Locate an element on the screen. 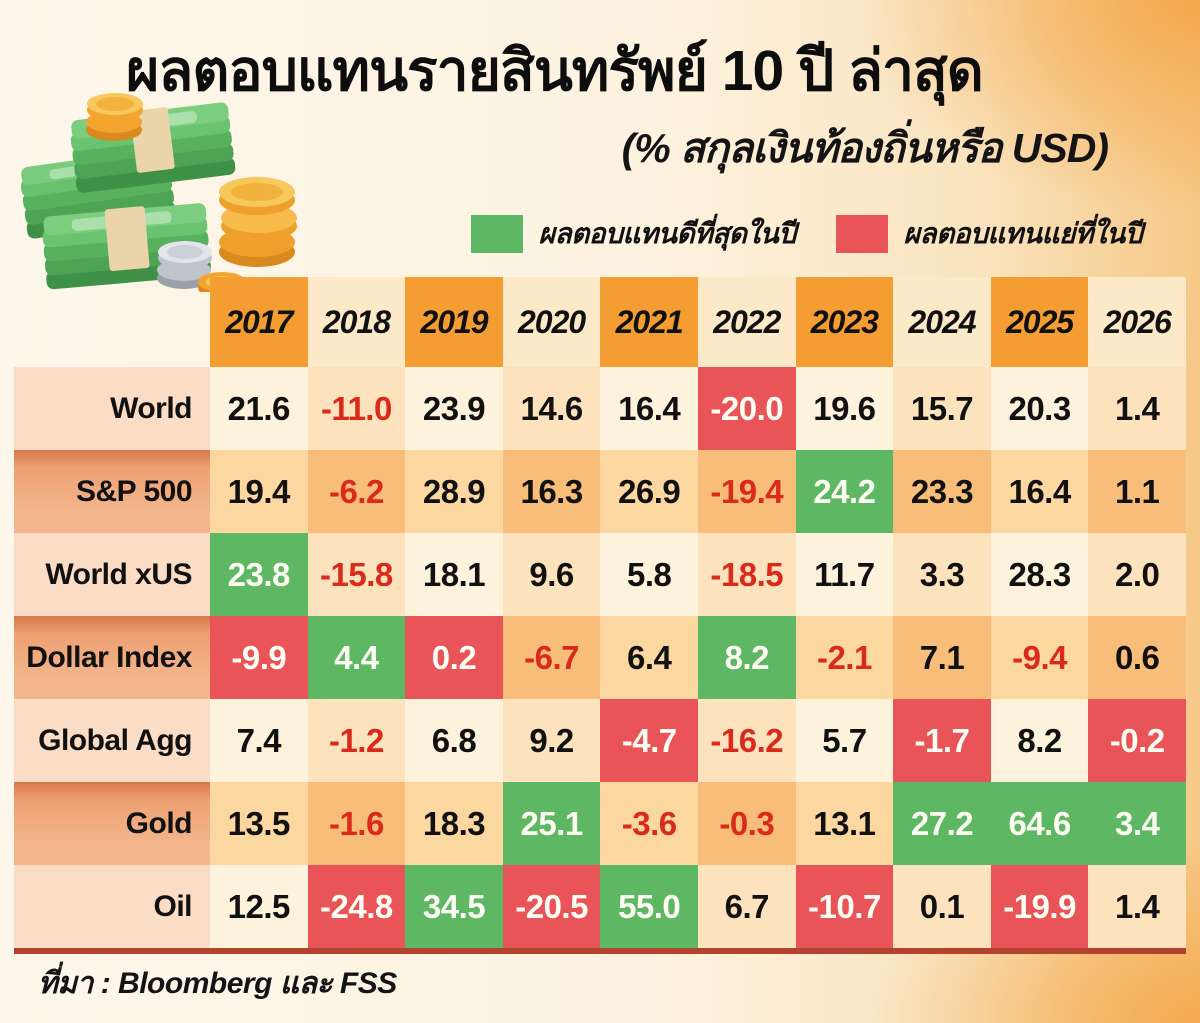 The height and width of the screenshot is (1023, 1200). legend: ผลตอบแทนดีที่สุดในปี ผลตอบแทนแย่ที่ในปี is located at coordinates (806, 234).